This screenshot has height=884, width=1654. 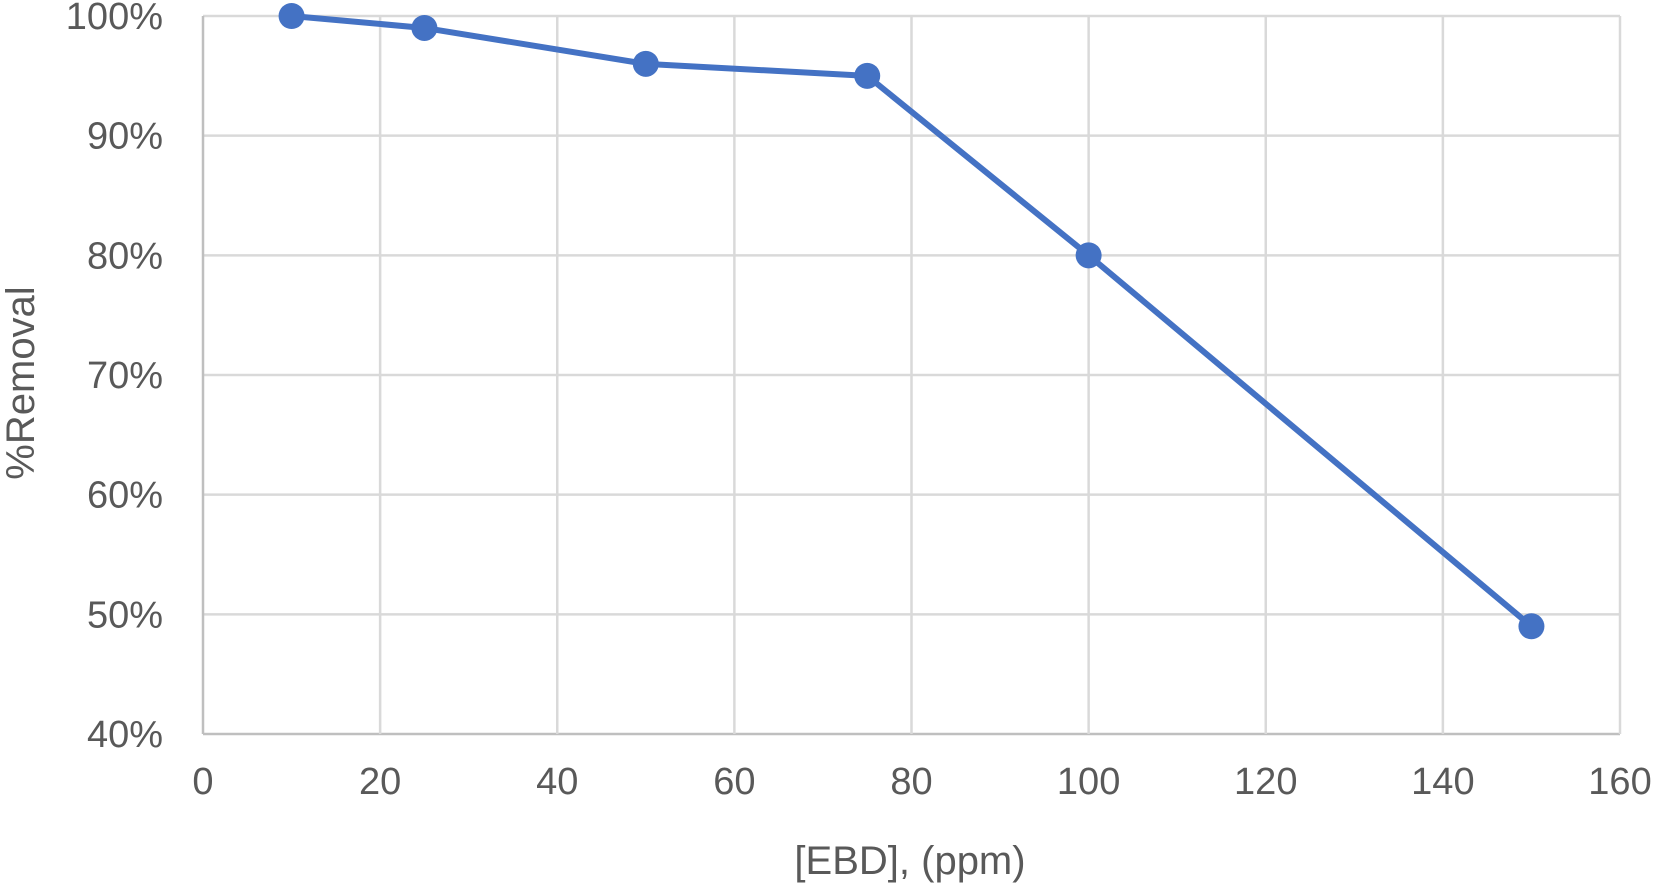 I want to click on x-tick-label: 80, so click(x=911, y=782).